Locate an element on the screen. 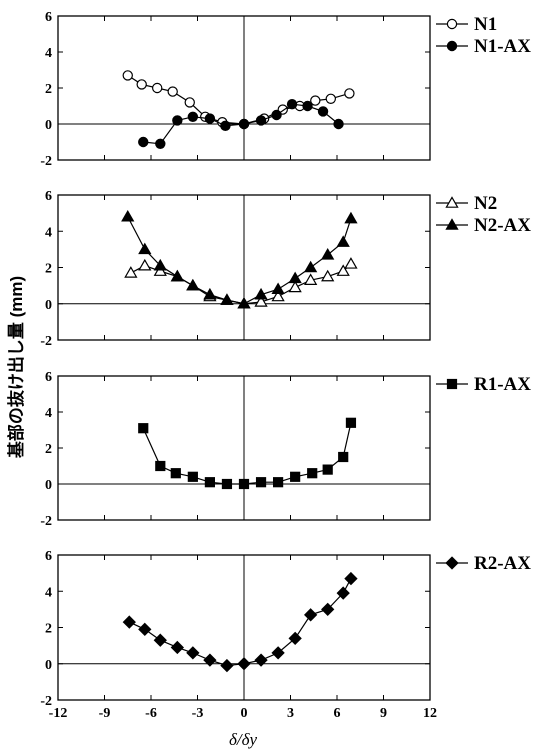 The height and width of the screenshot is (754, 559). x-tick-label: 12 is located at coordinates (430, 713).